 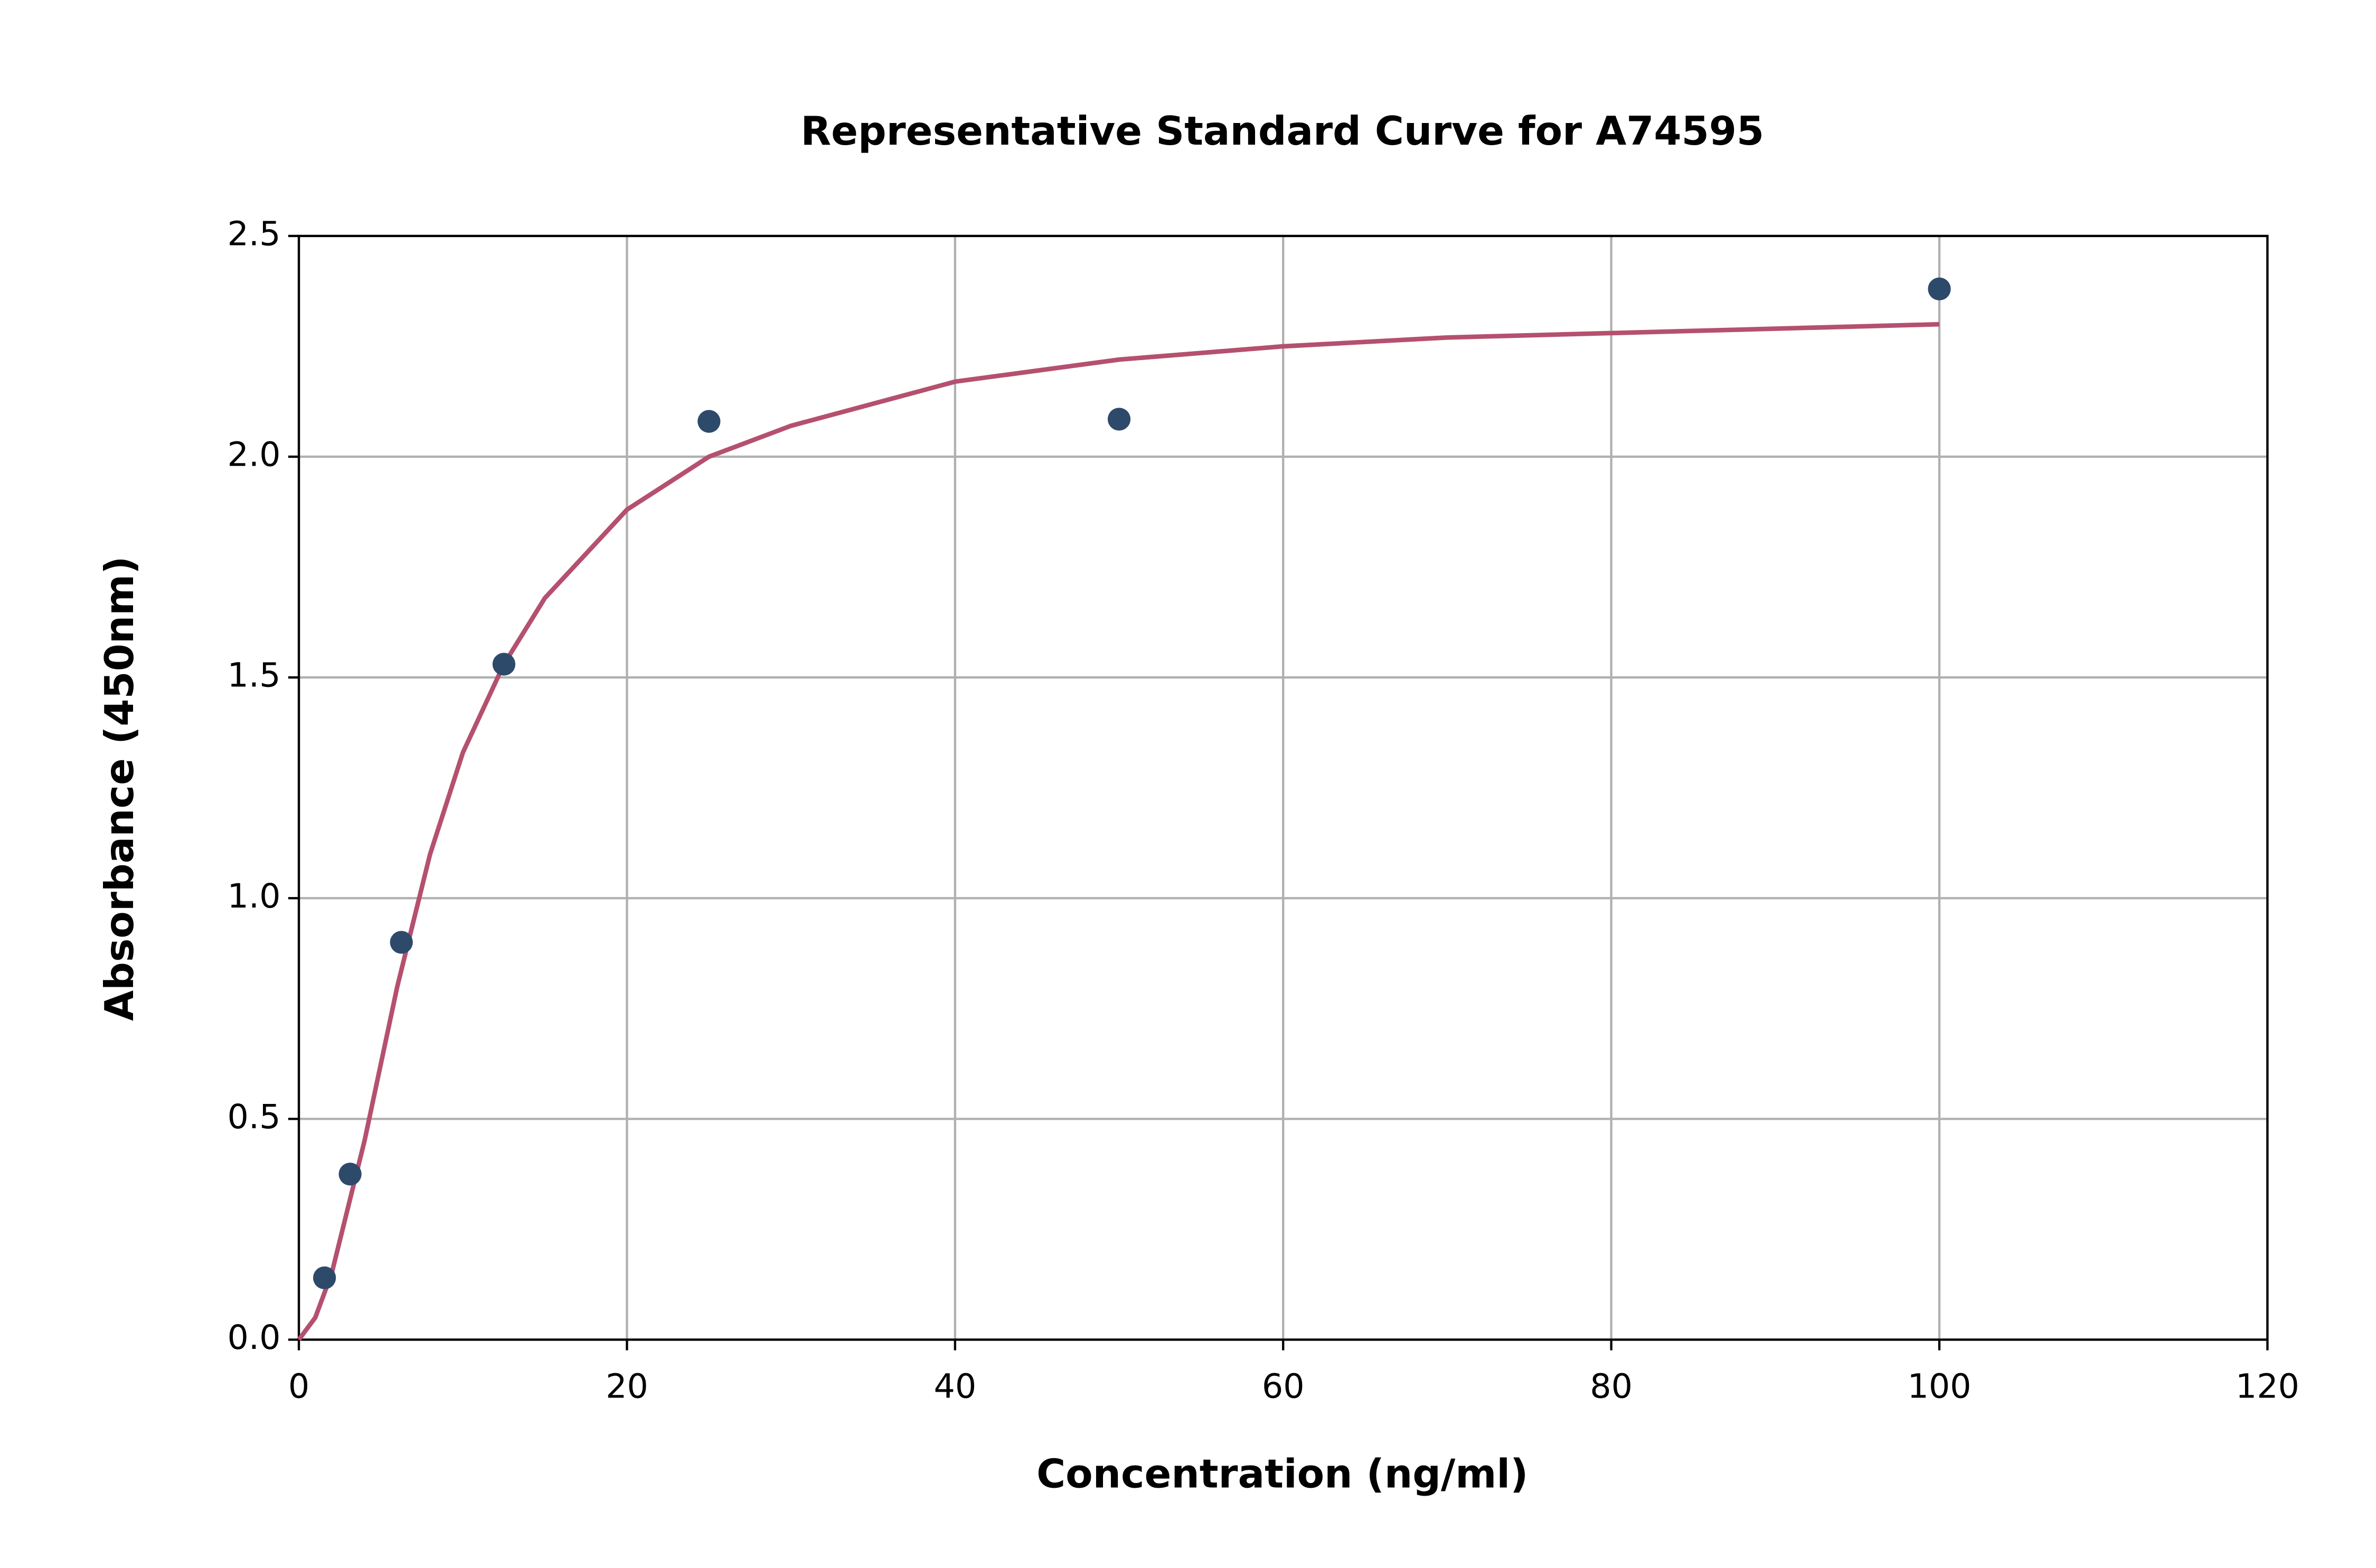 I want to click on y-tick-label: 1.0, so click(x=255, y=895).